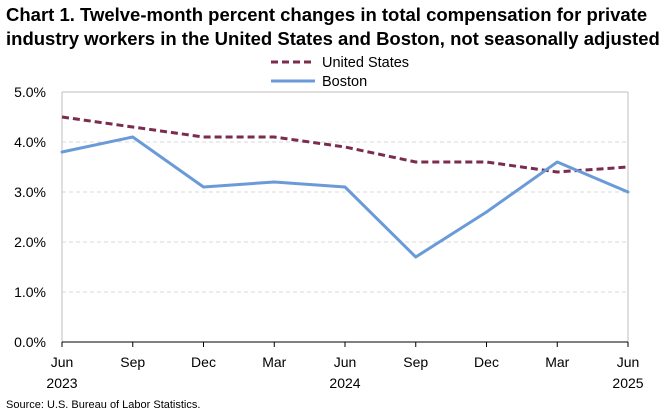 This screenshot has height=413, width=668. What do you see at coordinates (103, 405) in the screenshot?
I see `source-note: Source: U.S. Bureau of Labor Statistics.` at bounding box center [103, 405].